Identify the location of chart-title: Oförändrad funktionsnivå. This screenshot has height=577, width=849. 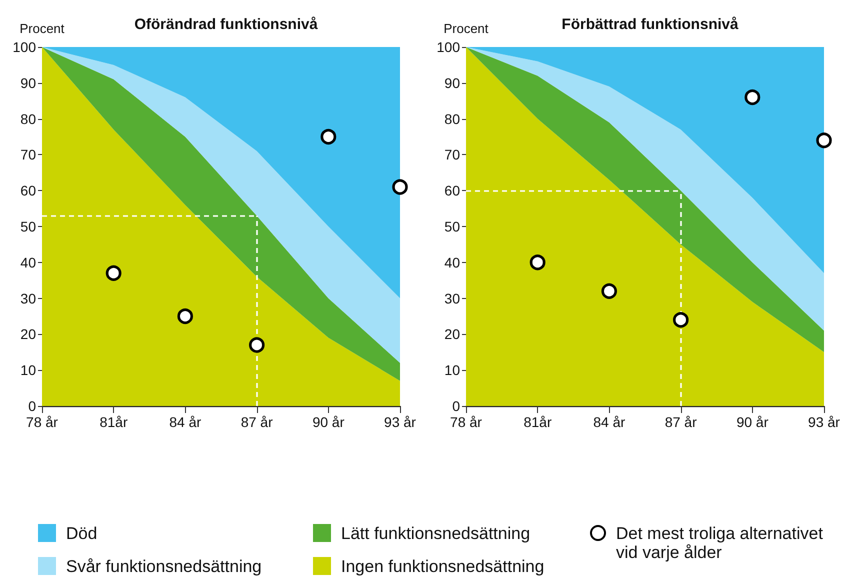
(226, 24).